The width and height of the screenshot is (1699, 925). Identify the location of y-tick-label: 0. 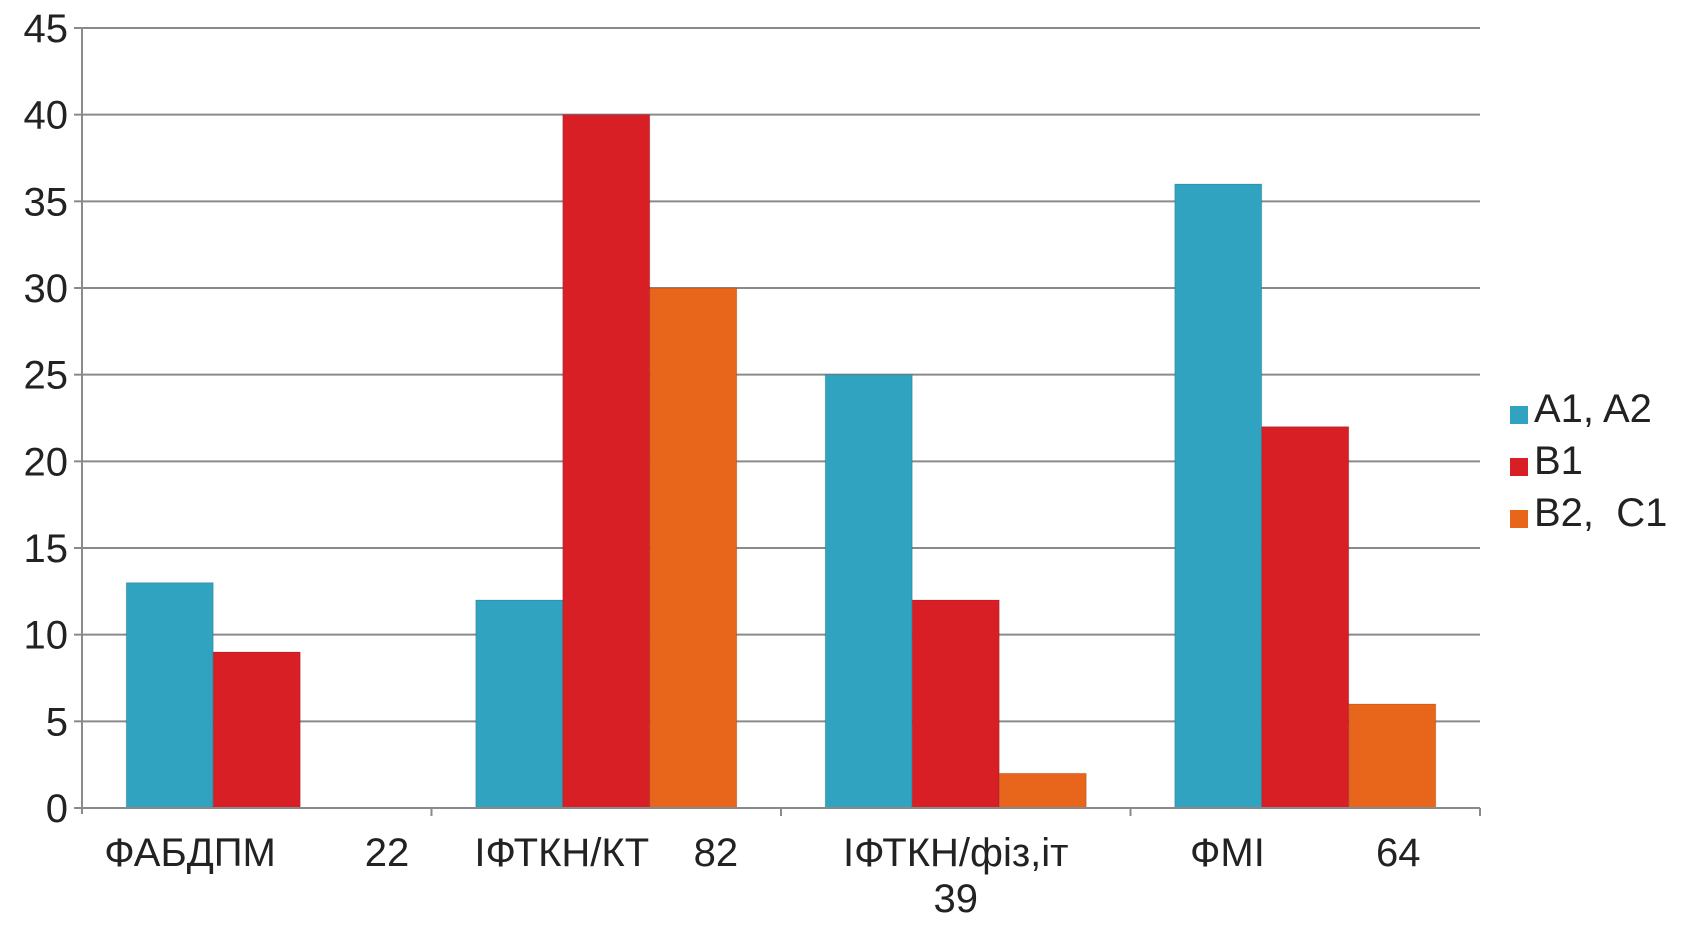
(57, 809).